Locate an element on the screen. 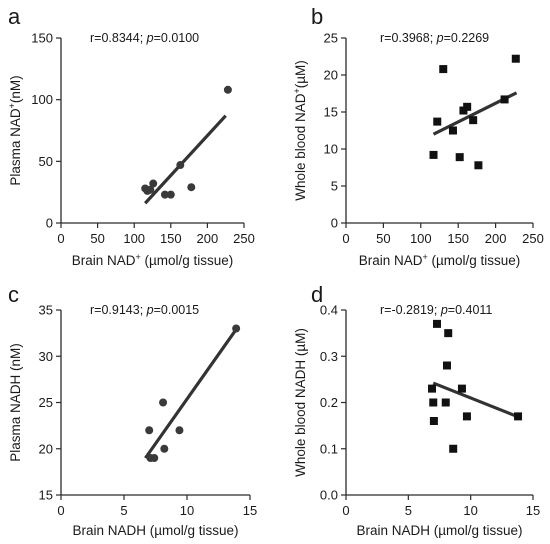 This screenshot has height=544, width=550. stat-label: r=0.8344; p=0.0100 is located at coordinates (144, 38).